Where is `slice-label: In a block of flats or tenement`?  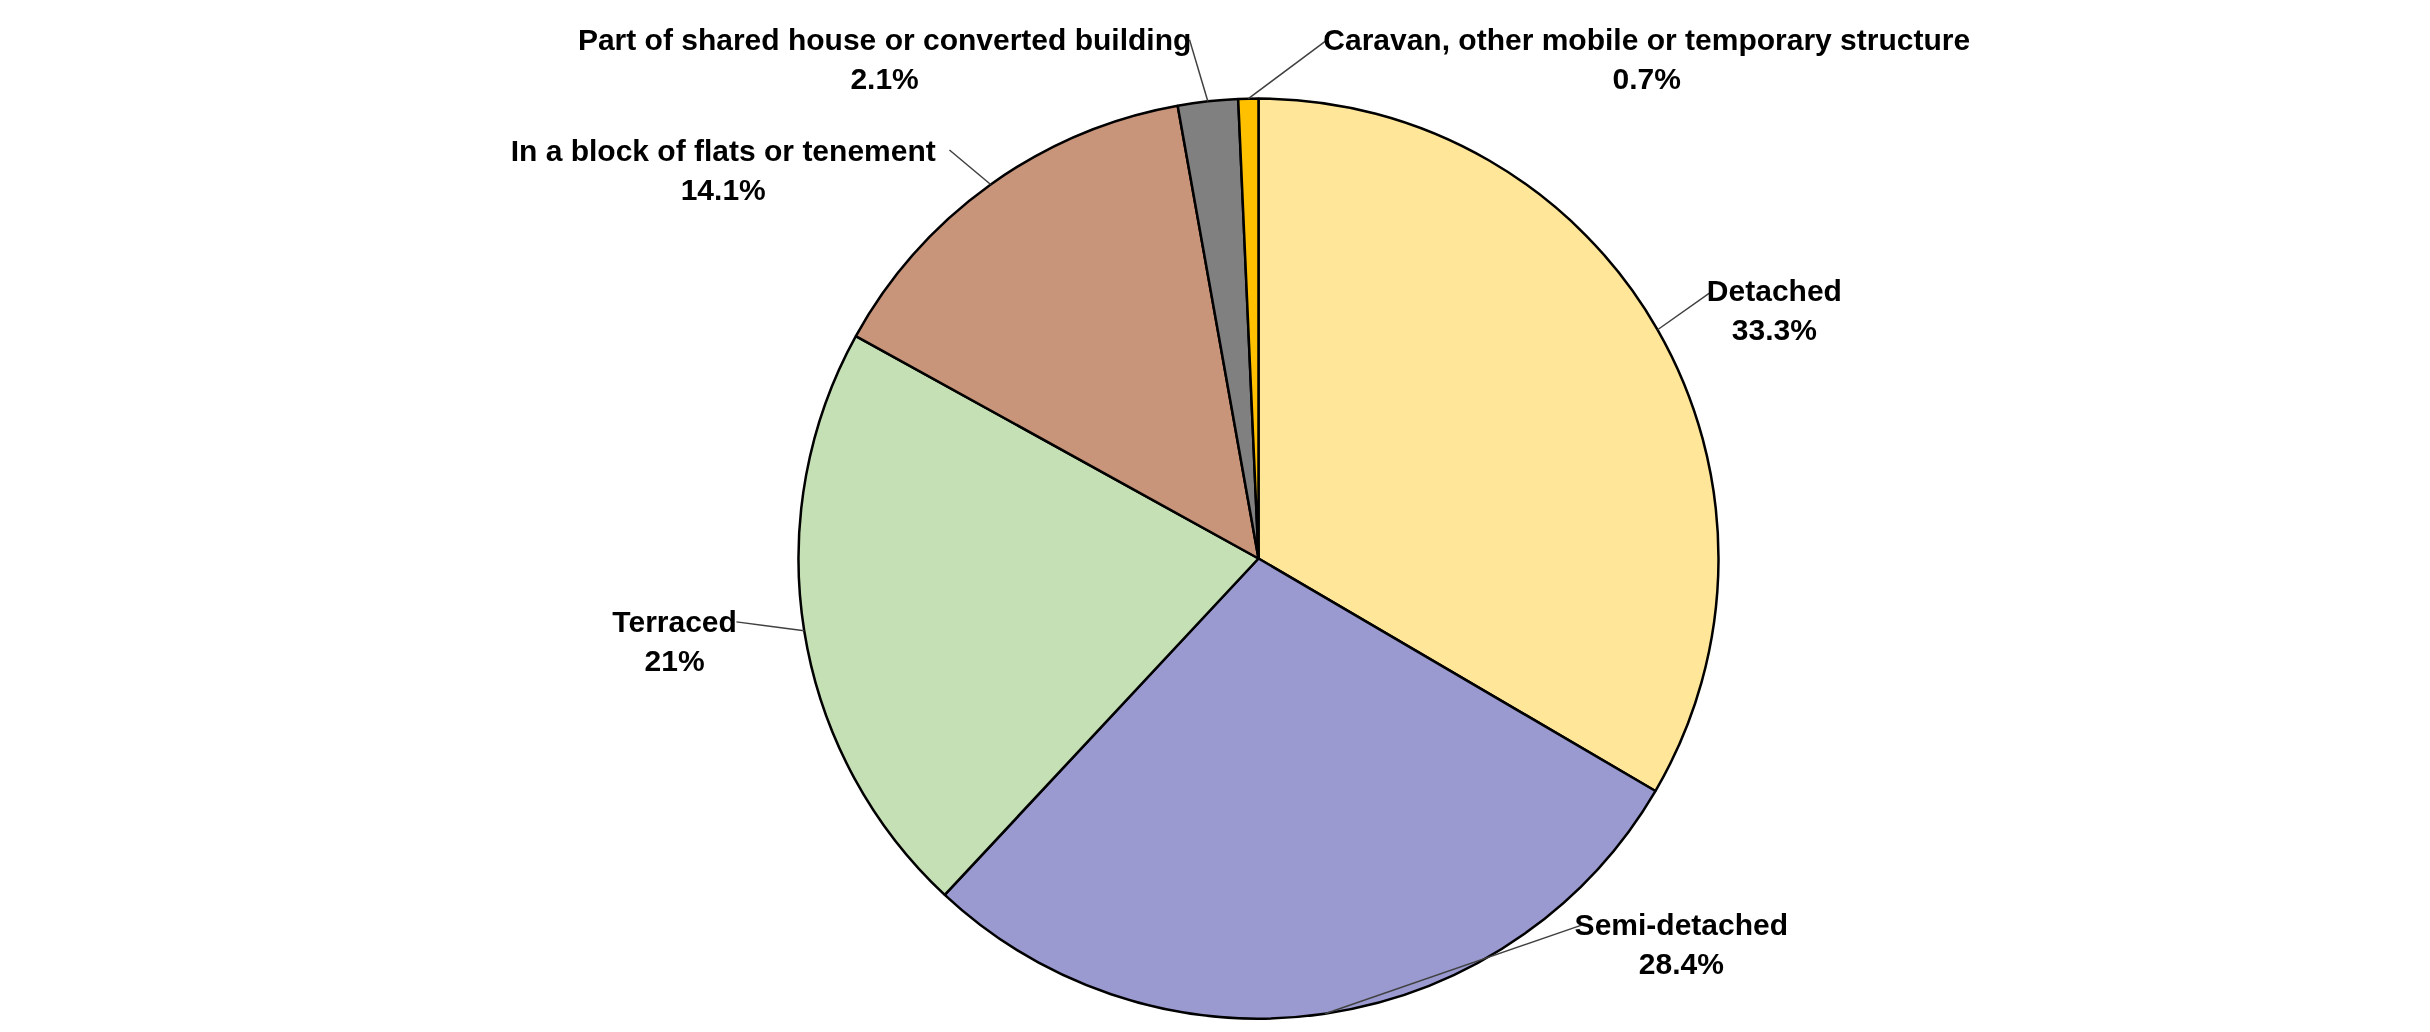
slice-label: In a block of flats or tenement is located at coordinates (723, 150).